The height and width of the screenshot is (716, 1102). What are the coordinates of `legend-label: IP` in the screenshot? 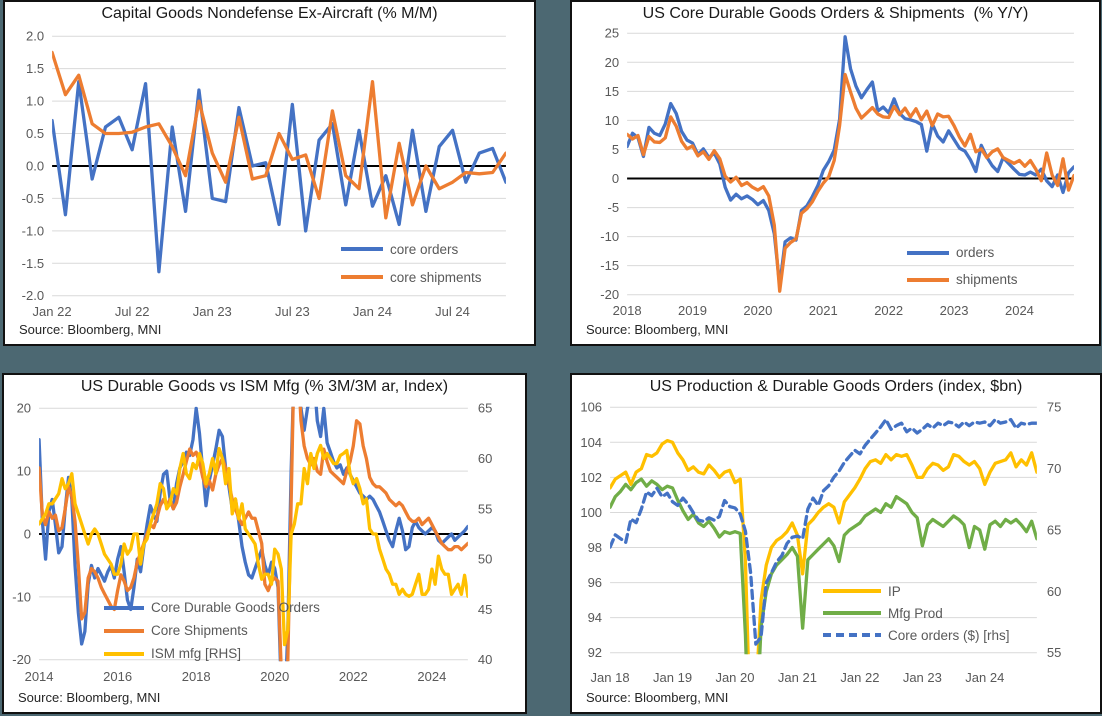 It's located at (894, 591).